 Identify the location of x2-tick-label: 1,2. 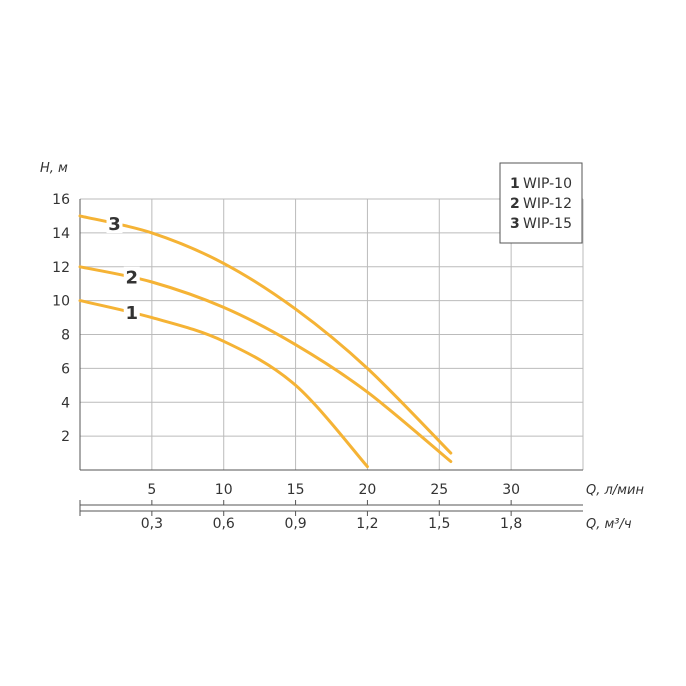
(367, 524).